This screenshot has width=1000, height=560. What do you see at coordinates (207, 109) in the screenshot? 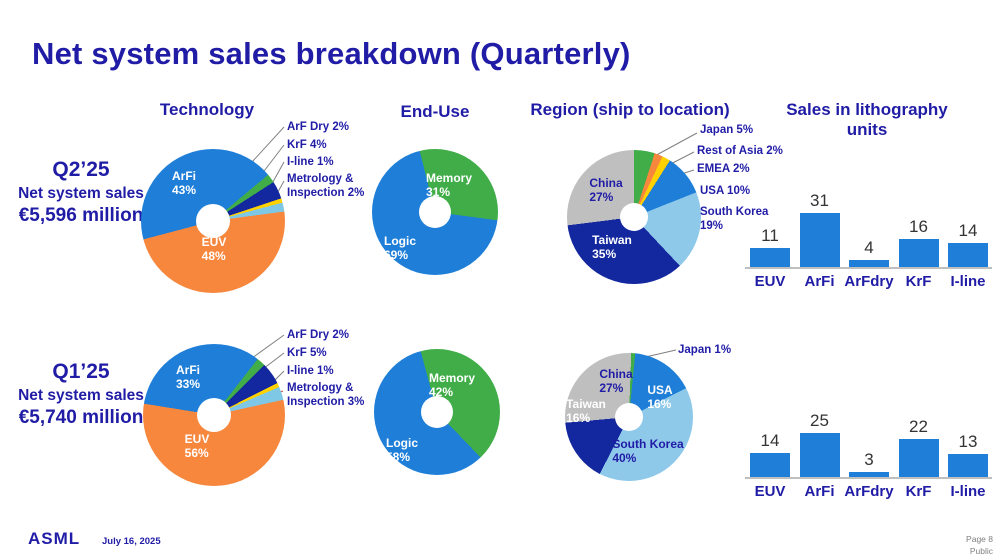
I see `column-header-technology: Technology` at bounding box center [207, 109].